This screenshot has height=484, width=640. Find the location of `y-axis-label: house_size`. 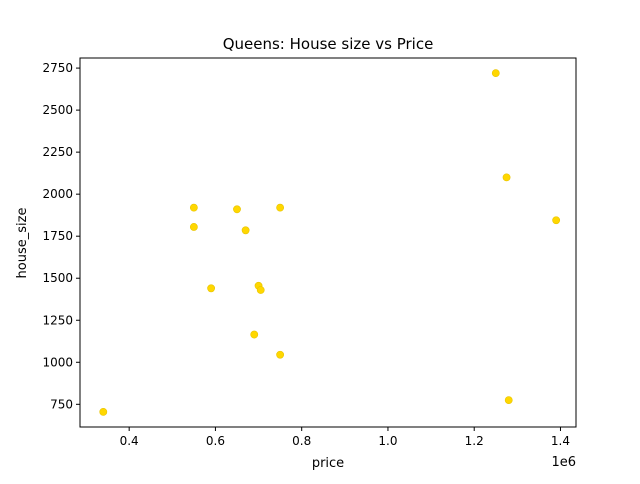

y-axis-label: house_size is located at coordinates (22, 243).